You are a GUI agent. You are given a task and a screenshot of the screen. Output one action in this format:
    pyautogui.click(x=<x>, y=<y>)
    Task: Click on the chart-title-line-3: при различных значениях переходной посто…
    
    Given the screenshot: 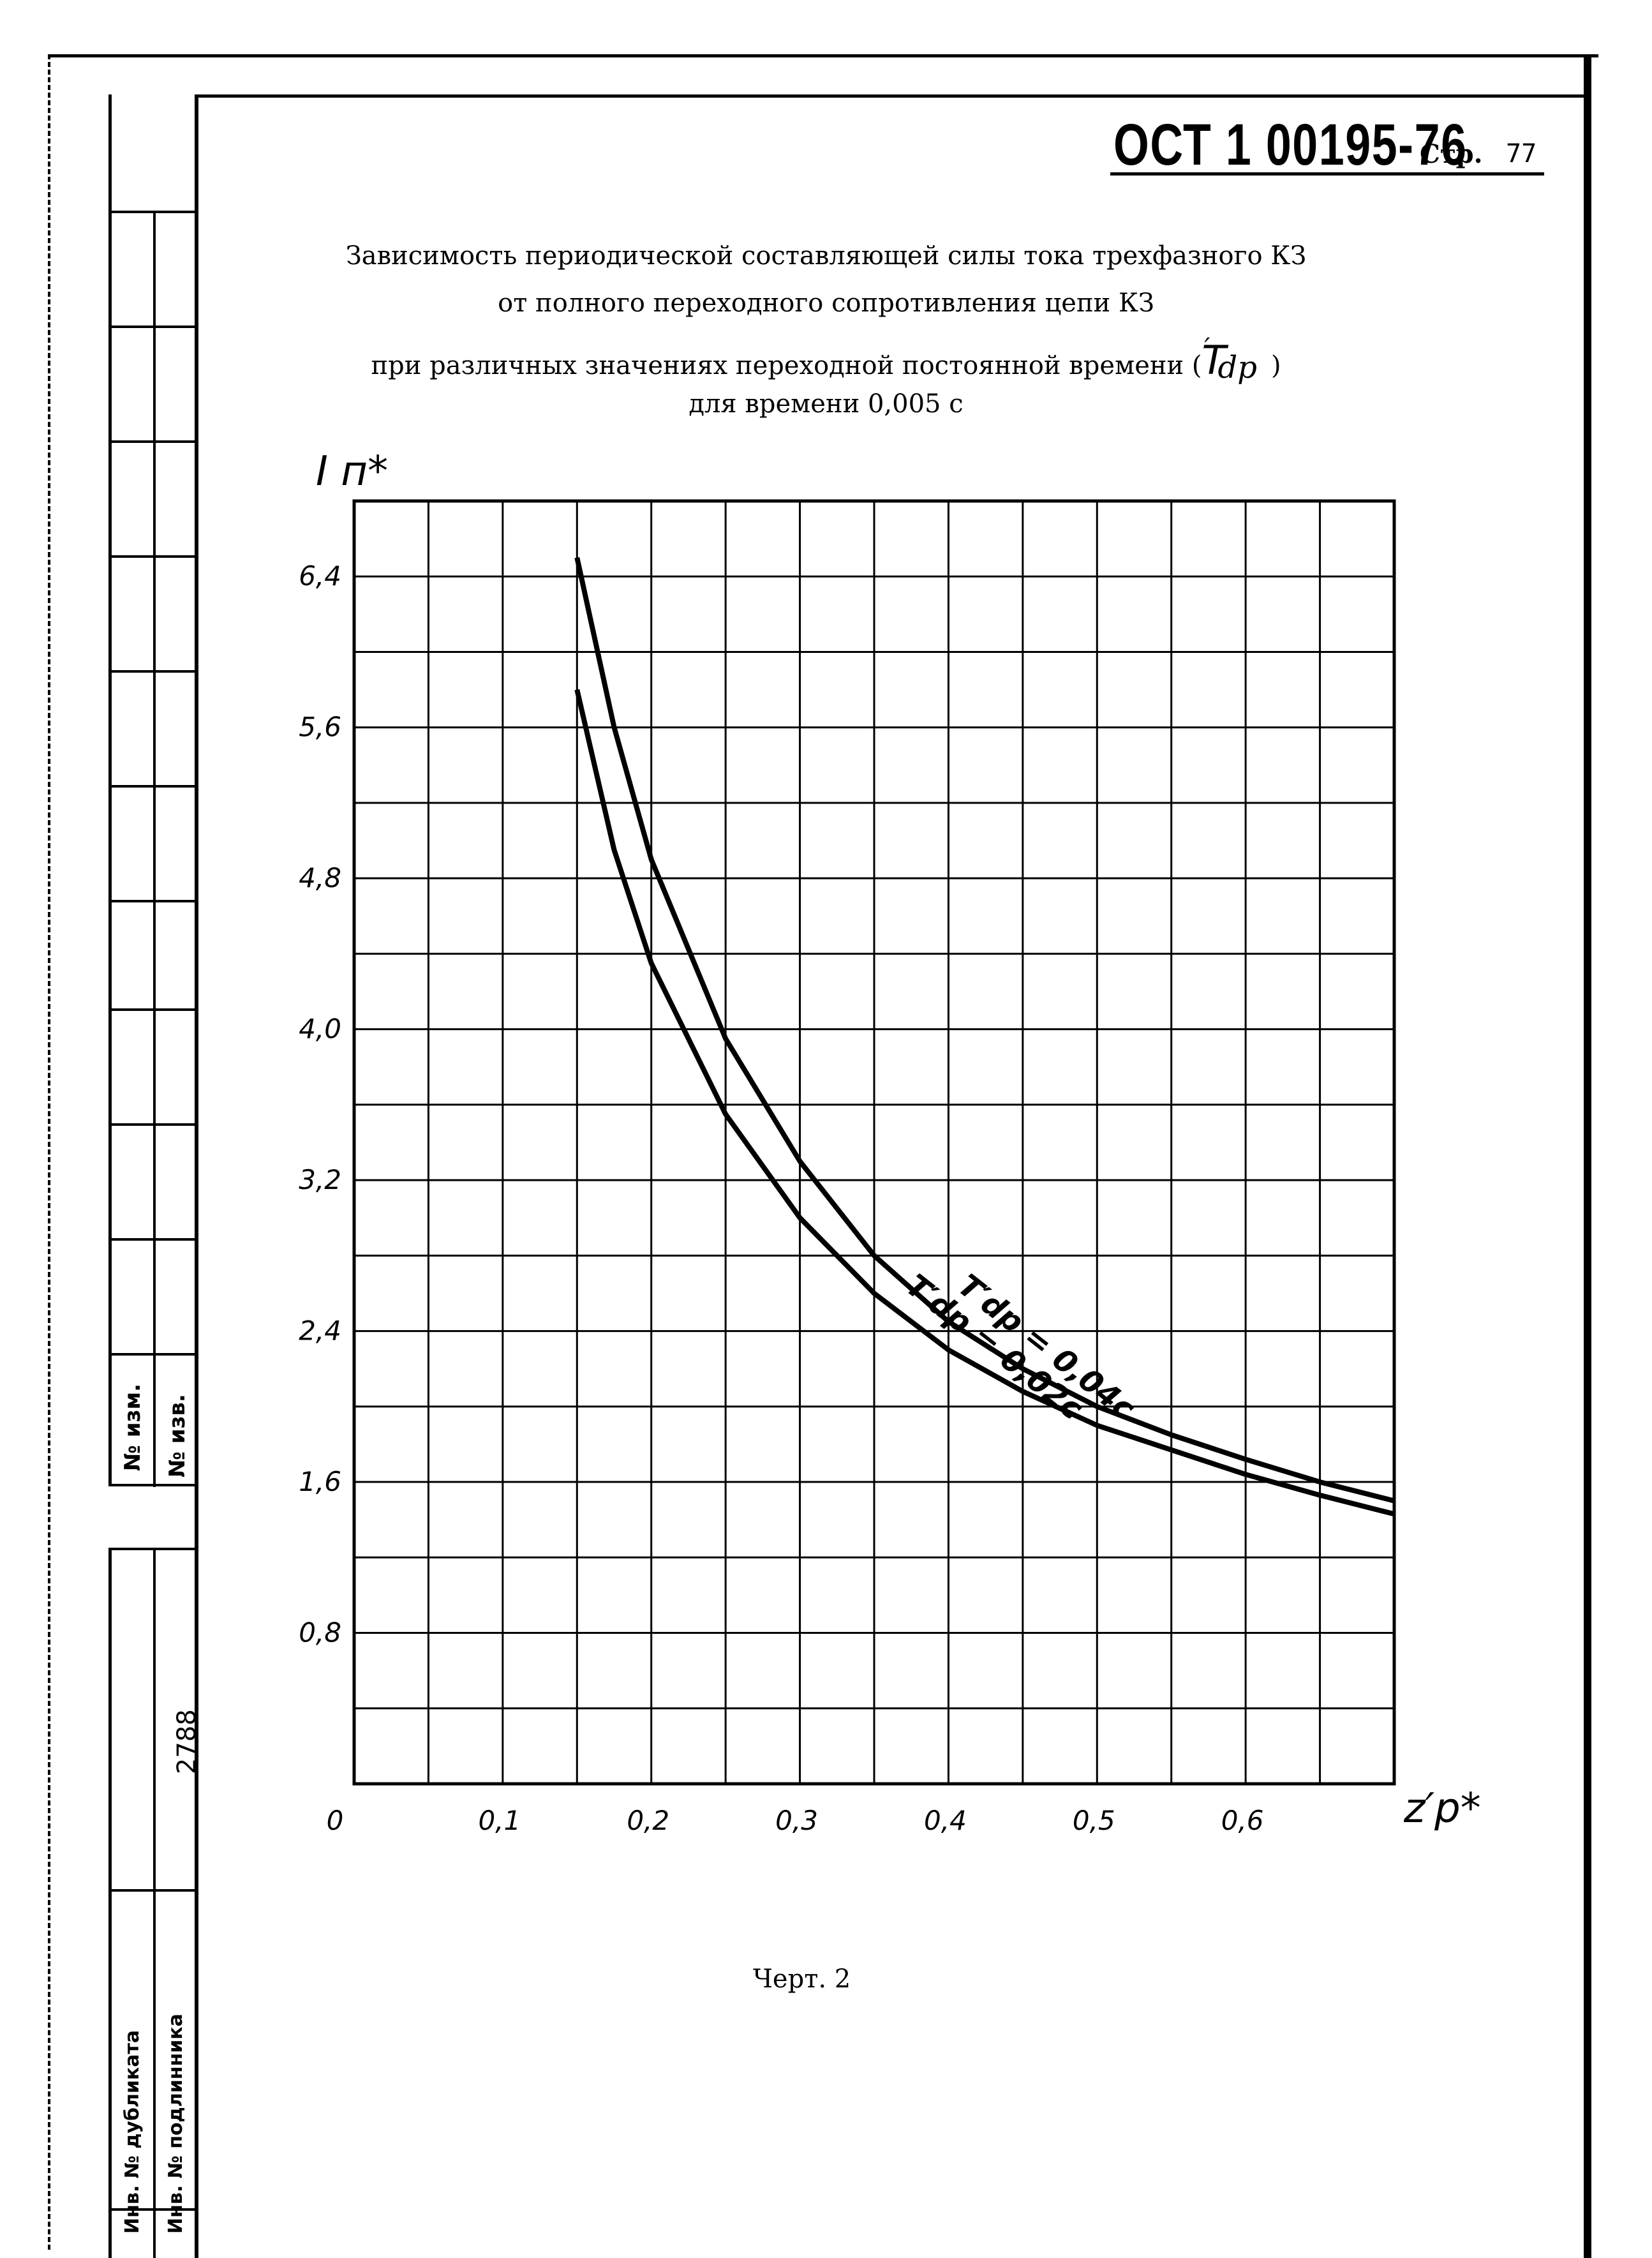 What is the action you would take?
    pyautogui.click(x=826, y=359)
    